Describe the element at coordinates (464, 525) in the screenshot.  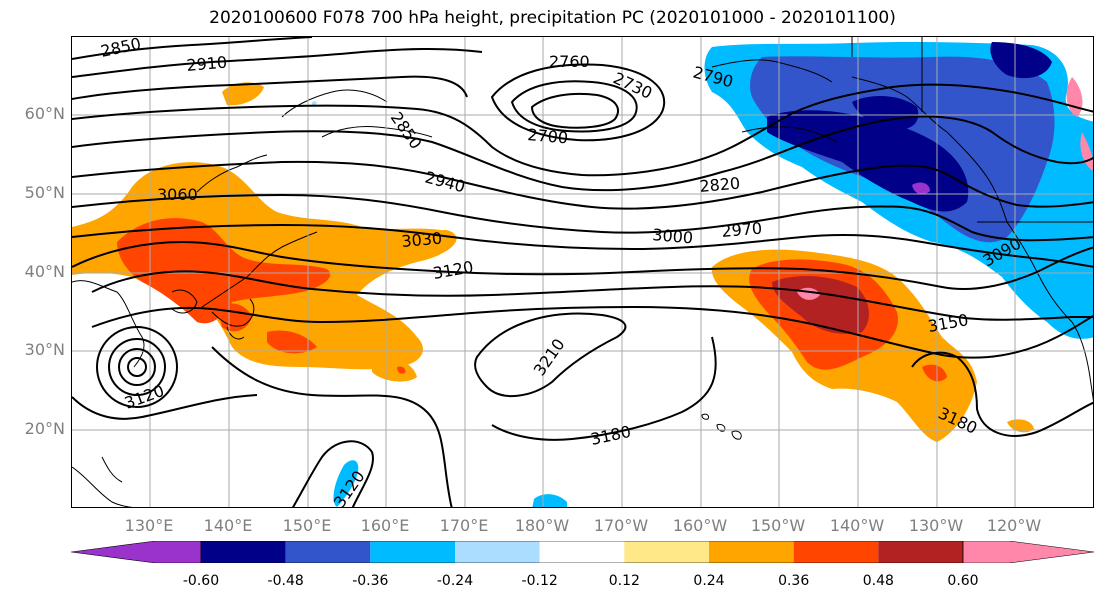
I see `lon-label: 170°E` at that location.